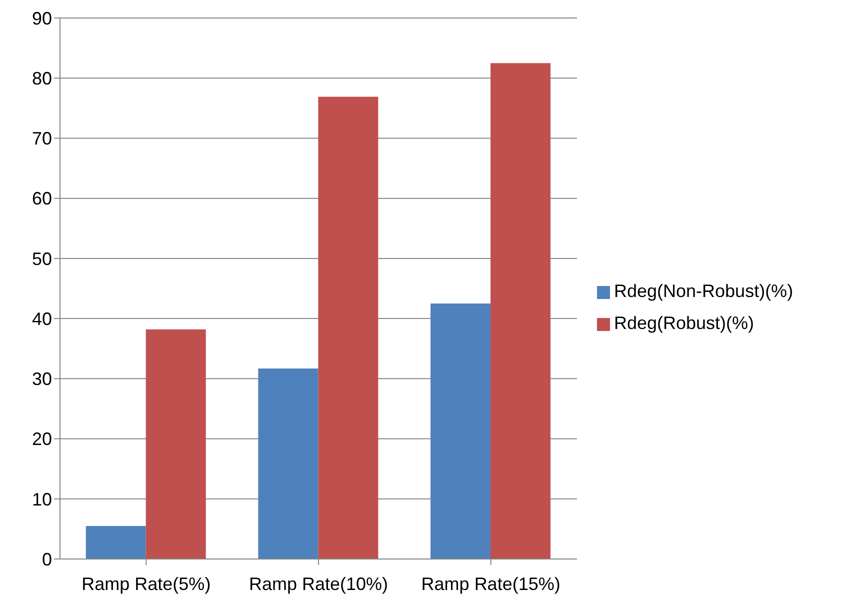  What do you see at coordinates (490, 584) in the screenshot?
I see `x-tick-label: Ramp Rate(15%)` at bounding box center [490, 584].